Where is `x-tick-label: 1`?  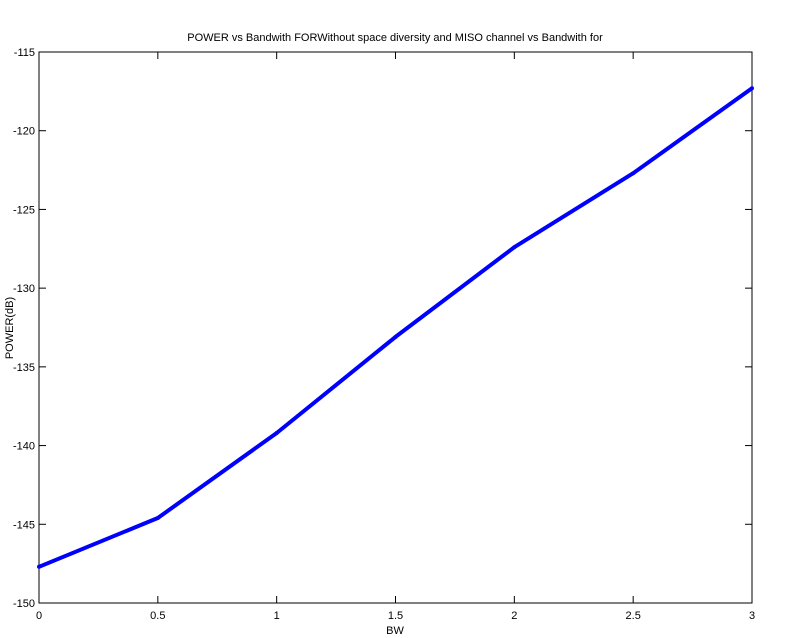
x-tick-label: 1 is located at coordinates (277, 616).